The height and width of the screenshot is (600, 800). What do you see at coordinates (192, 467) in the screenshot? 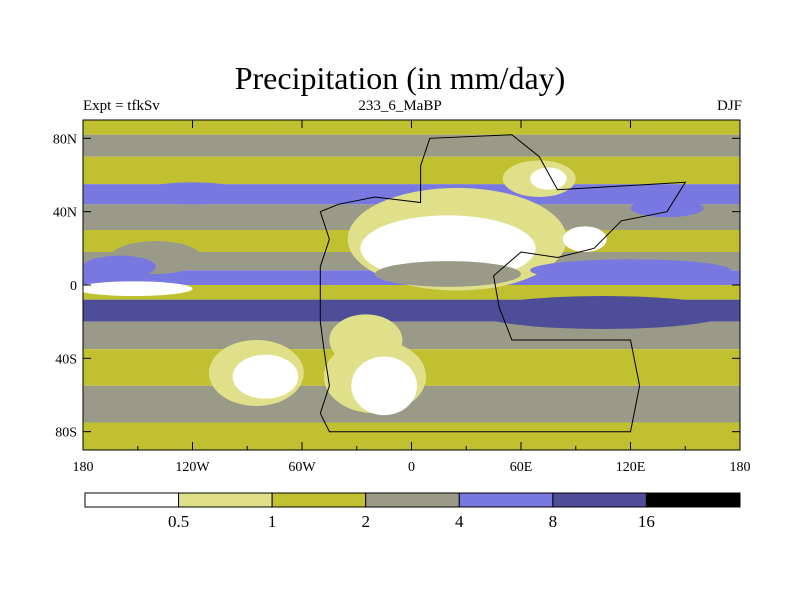
I see `x-tick-label-1: 120W` at bounding box center [192, 467].